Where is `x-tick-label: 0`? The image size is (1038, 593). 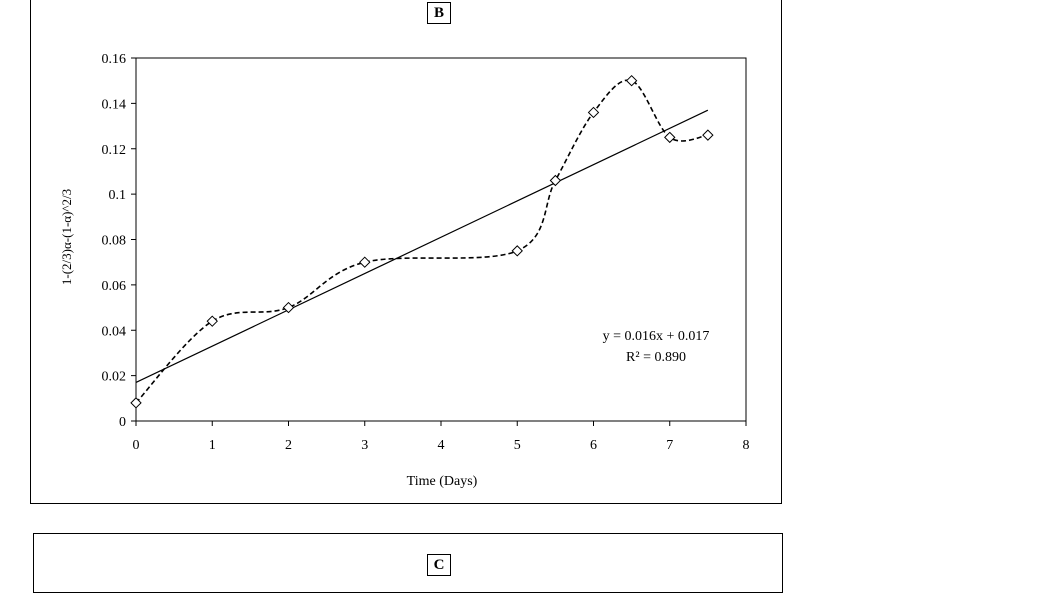
x-tick-label: 0 is located at coordinates (136, 445).